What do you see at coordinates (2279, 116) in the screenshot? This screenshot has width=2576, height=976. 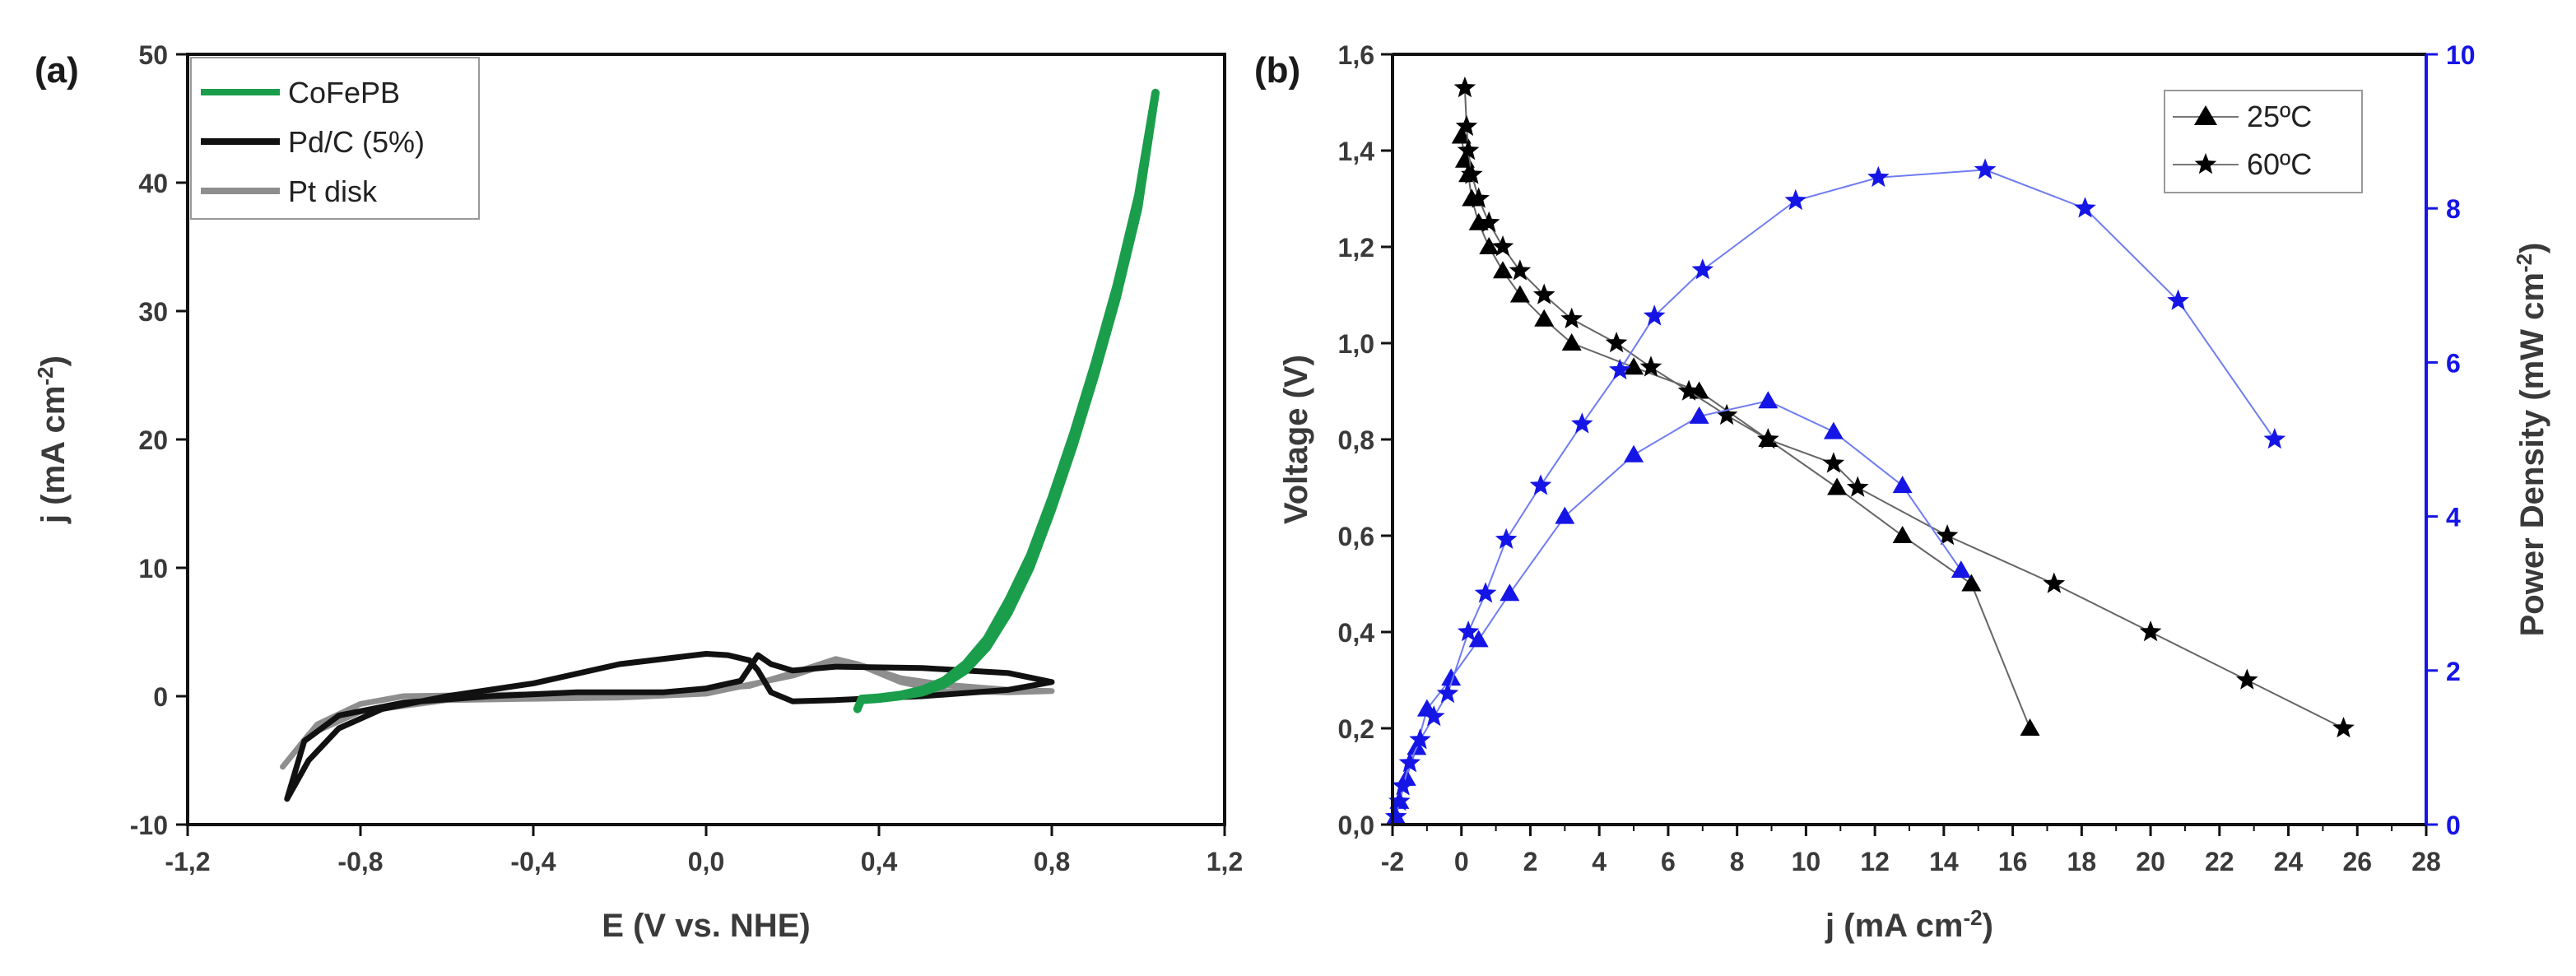 I see `legend-label-25c: 25ºC` at bounding box center [2279, 116].